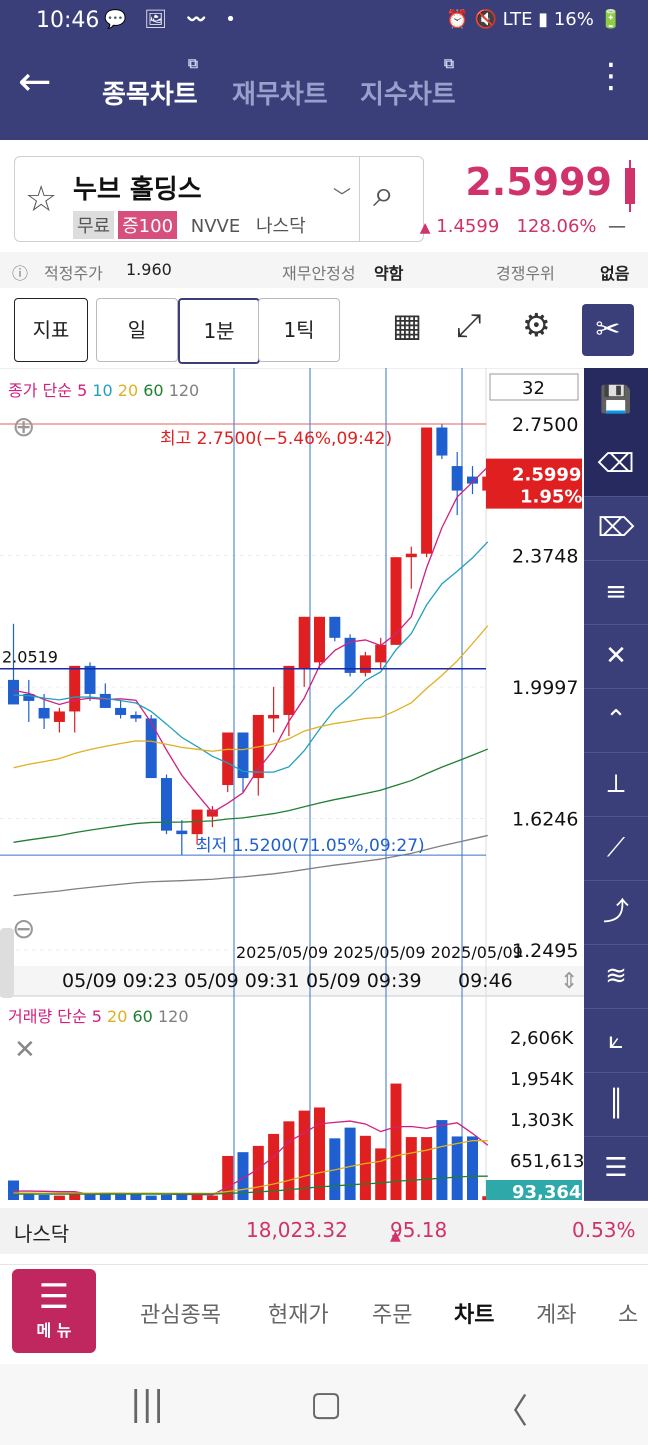 Image resolution: width=648 pixels, height=1445 pixels. What do you see at coordinates (35, 82) in the screenshot?
I see `back-arrow-icon: ←` at bounding box center [35, 82].